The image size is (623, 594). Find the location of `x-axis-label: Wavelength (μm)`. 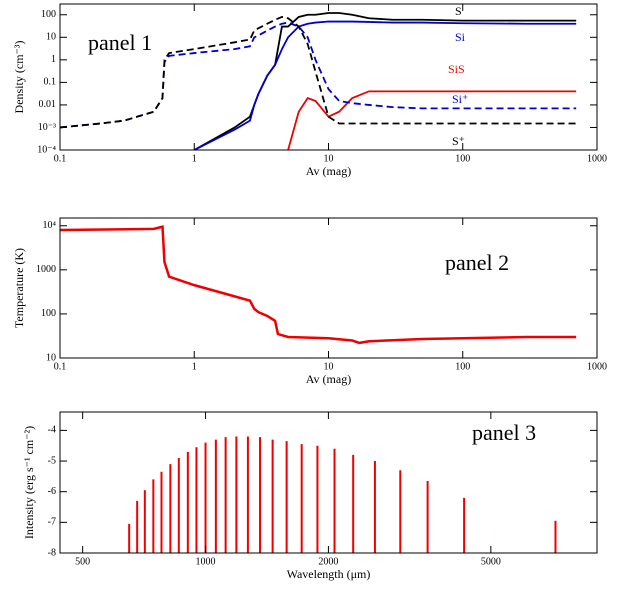

x-axis-label: Wavelength (μm) is located at coordinates (329, 574).